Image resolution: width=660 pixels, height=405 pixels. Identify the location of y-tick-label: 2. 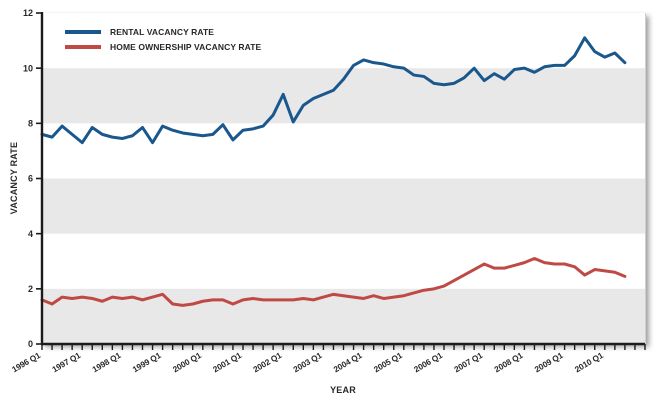
(30, 289).